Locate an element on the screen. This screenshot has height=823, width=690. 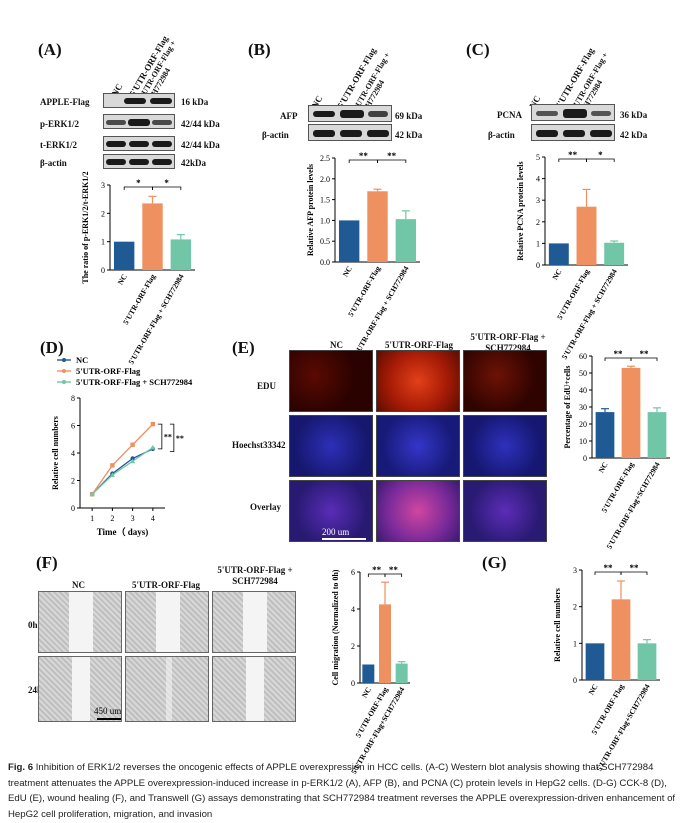
y-tick-label: 40 is located at coordinates (583, 390).